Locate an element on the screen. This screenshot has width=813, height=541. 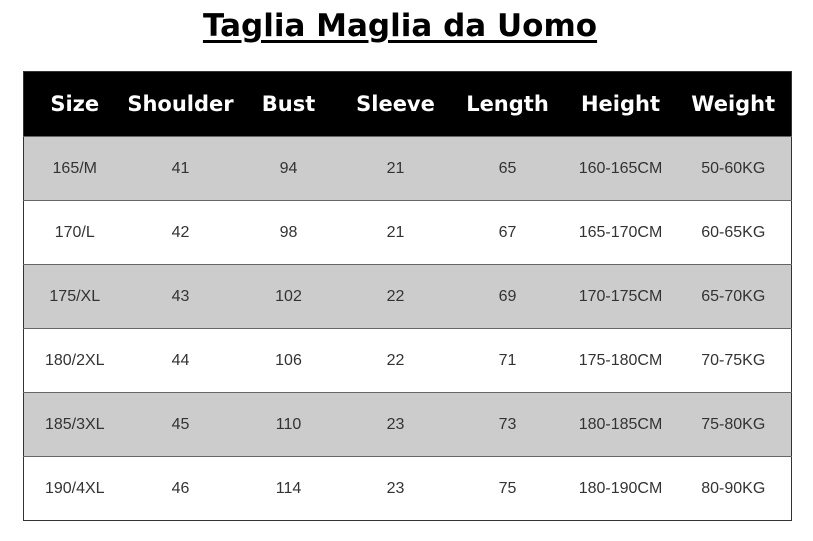
table-cell: 73 is located at coordinates (507, 424).